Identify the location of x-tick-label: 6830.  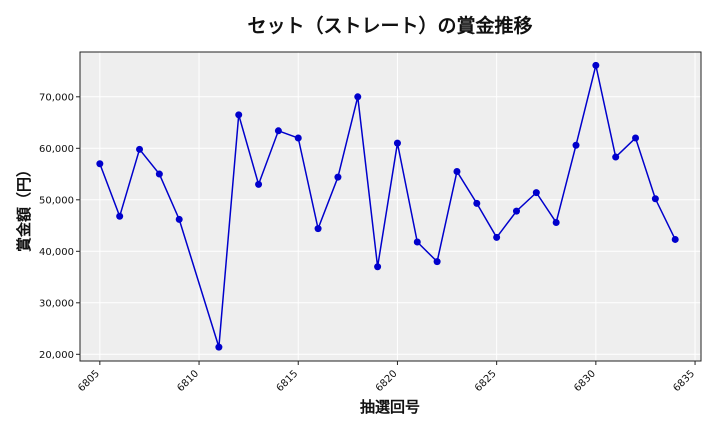
(585, 381).